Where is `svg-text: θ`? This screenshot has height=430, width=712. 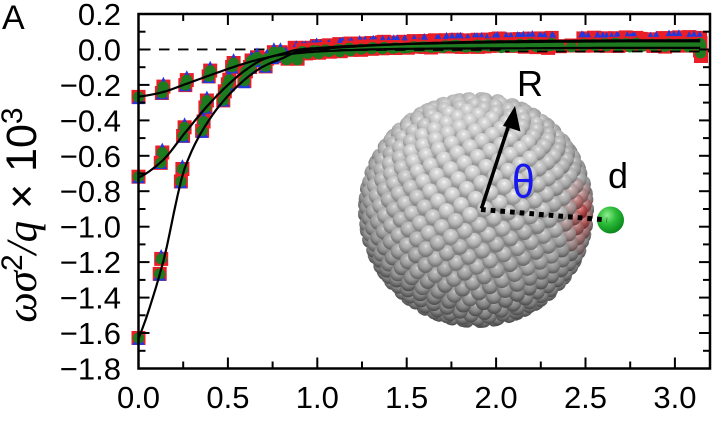 svg-text: θ is located at coordinates (523, 182).